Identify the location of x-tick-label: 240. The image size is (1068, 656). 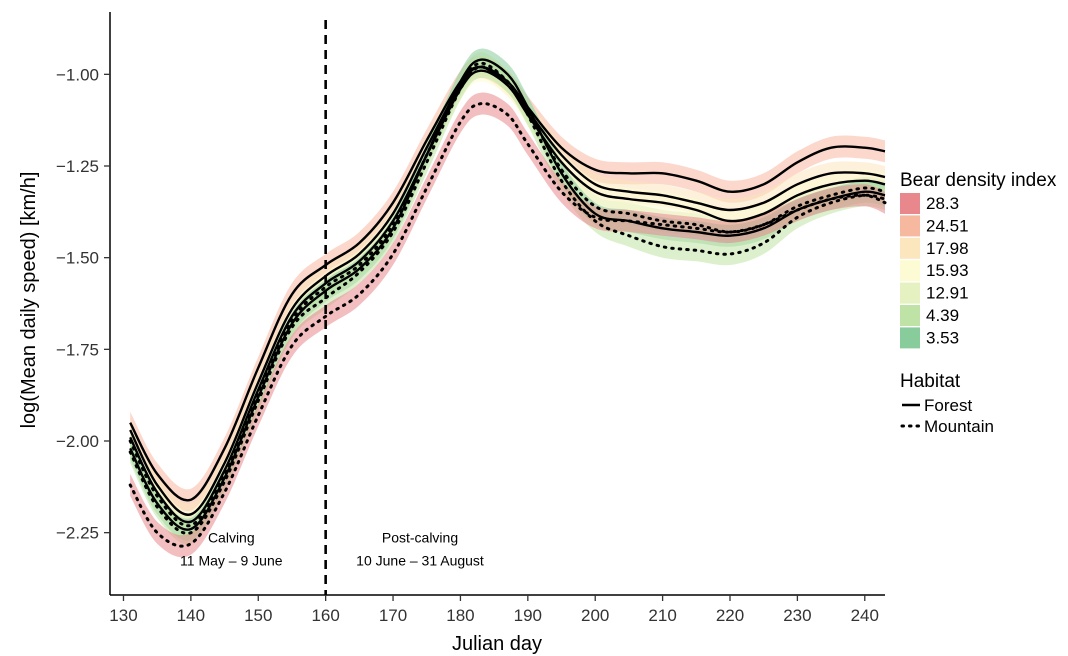
(865, 615).